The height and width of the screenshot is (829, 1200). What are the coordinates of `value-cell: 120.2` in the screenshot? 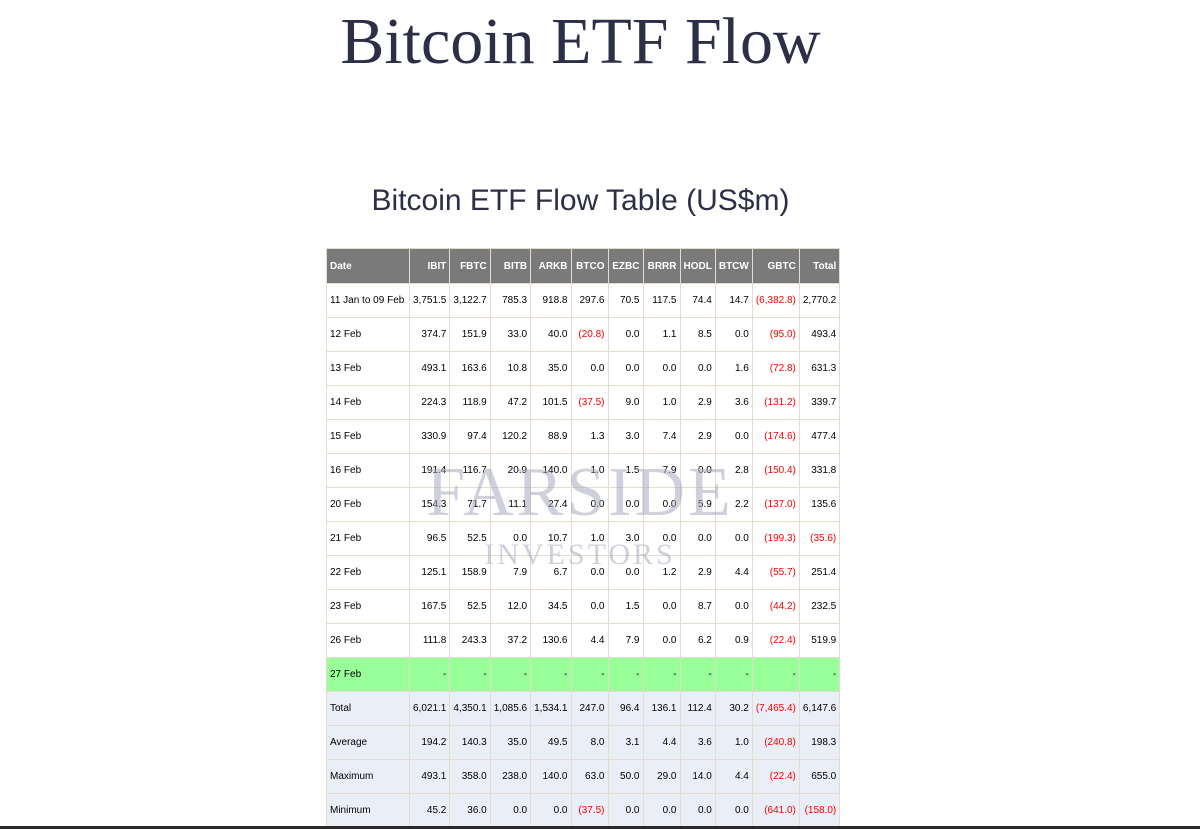 It's located at (510, 436).